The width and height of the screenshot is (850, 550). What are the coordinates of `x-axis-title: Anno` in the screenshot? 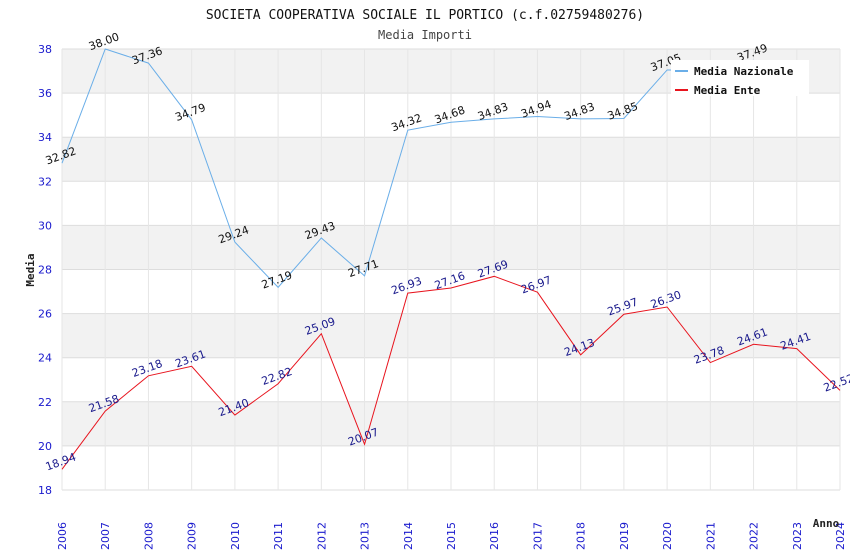 It's located at (826, 523).